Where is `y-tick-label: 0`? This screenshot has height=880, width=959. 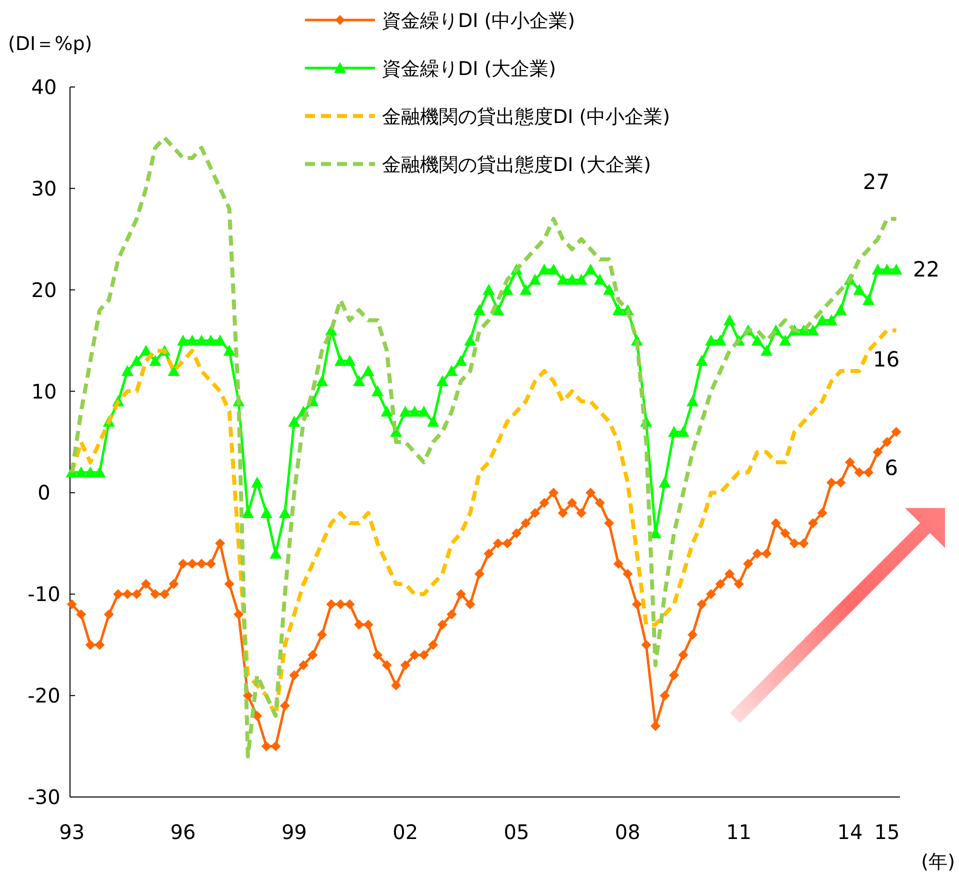
y-tick-label: 0 is located at coordinates (44, 492).